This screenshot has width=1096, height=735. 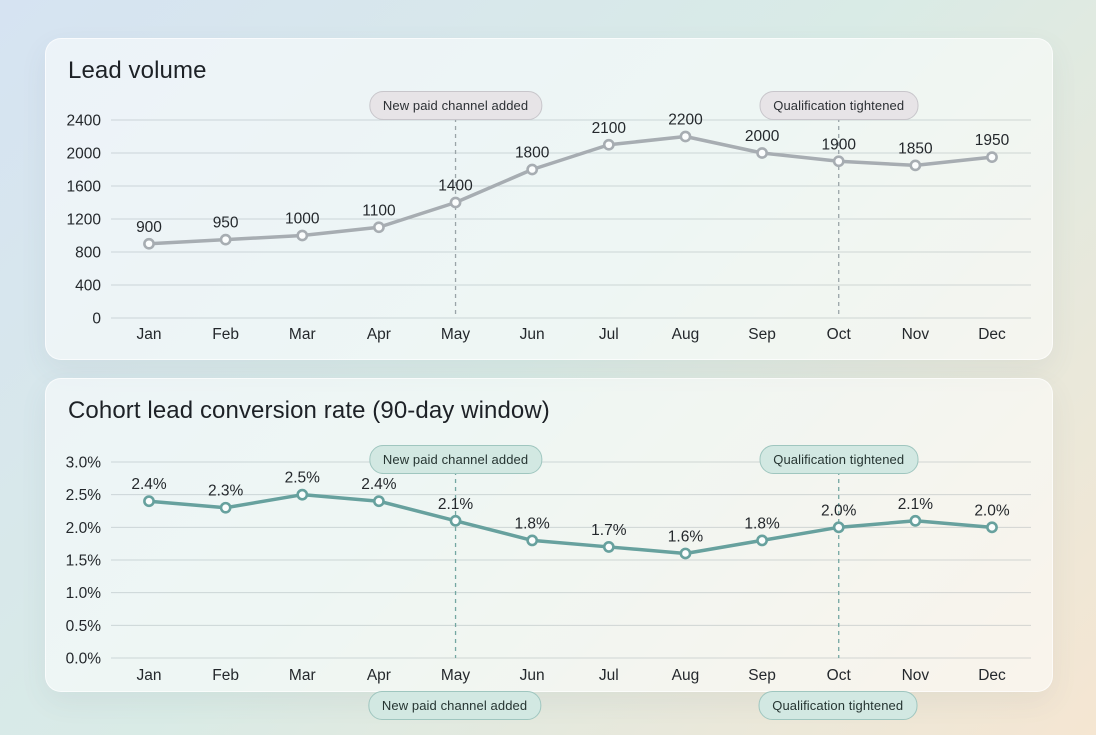 I want to click on data-point-label: 1100, so click(x=379, y=210).